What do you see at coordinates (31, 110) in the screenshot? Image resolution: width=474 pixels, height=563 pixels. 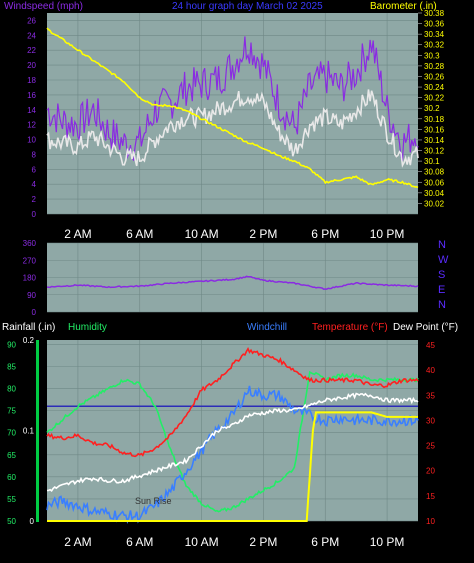 I see `windspeed-tick-label: 14` at bounding box center [31, 110].